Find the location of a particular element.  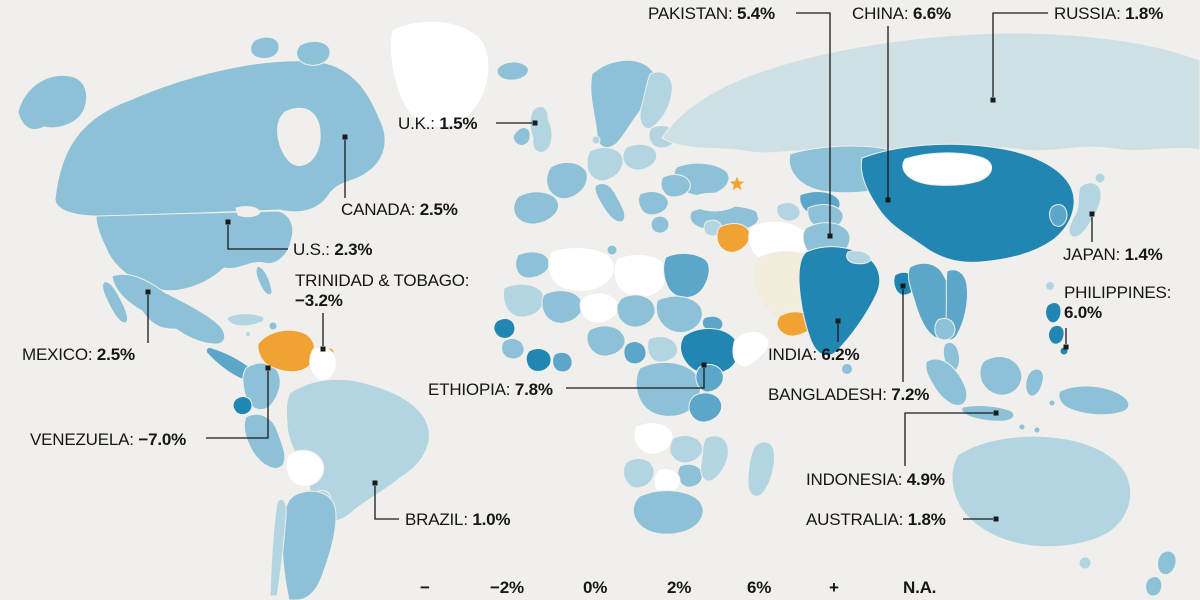

callout-china-label: CHINA: is located at coordinates (880, 13).